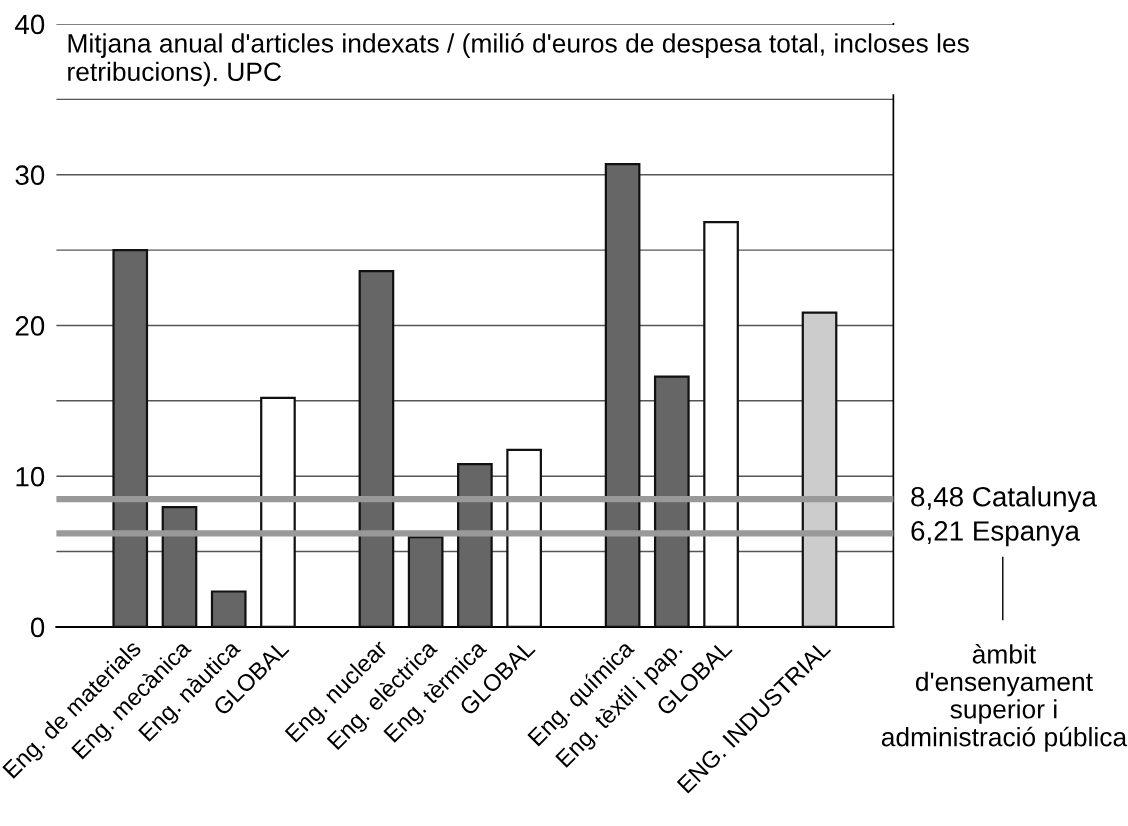  I want to click on text: Mitjana anual d'articles indexats / (milió d'euros de despesa total, incloses les retribucions). UPC, so click(518, 60).